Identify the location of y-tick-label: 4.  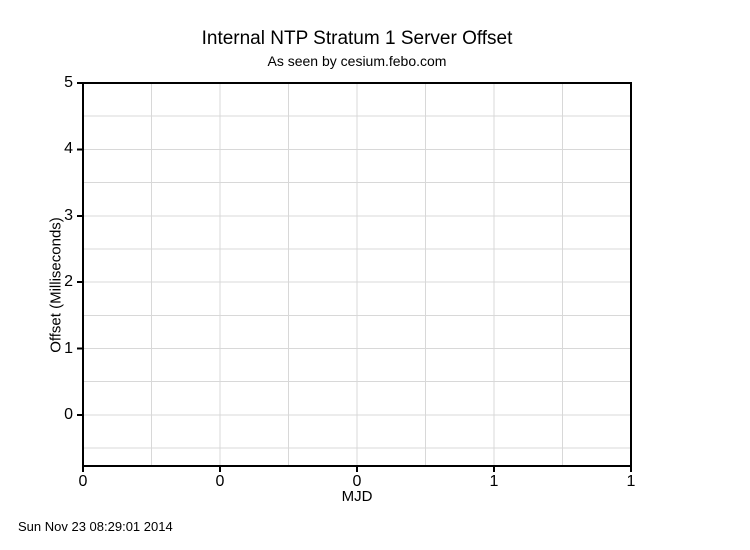
(68, 149).